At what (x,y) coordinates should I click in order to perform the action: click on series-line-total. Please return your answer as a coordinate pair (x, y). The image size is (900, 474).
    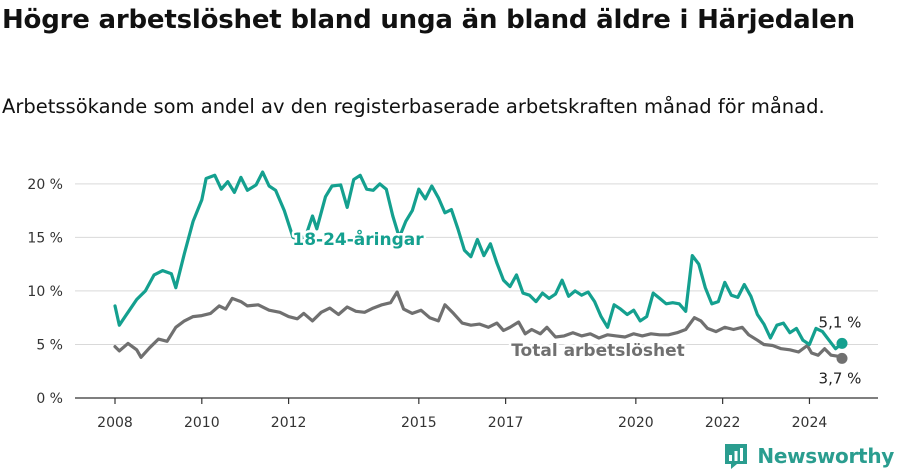
    Looking at the image, I should click on (478, 325).